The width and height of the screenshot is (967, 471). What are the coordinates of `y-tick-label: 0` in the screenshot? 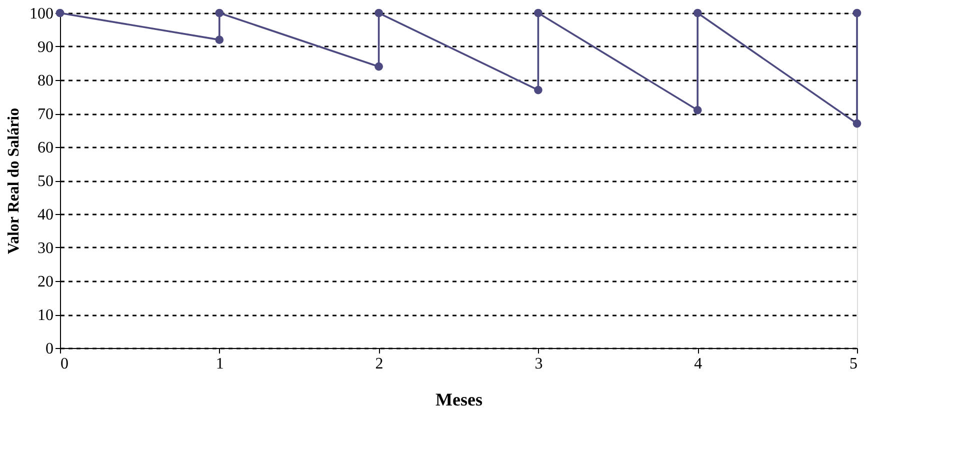 It's located at (50, 349).